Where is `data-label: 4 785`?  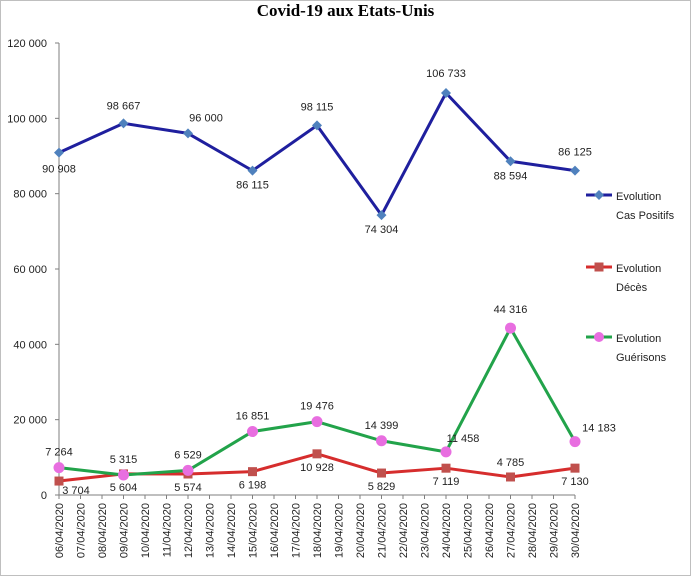 data-label: 4 785 is located at coordinates (511, 463).